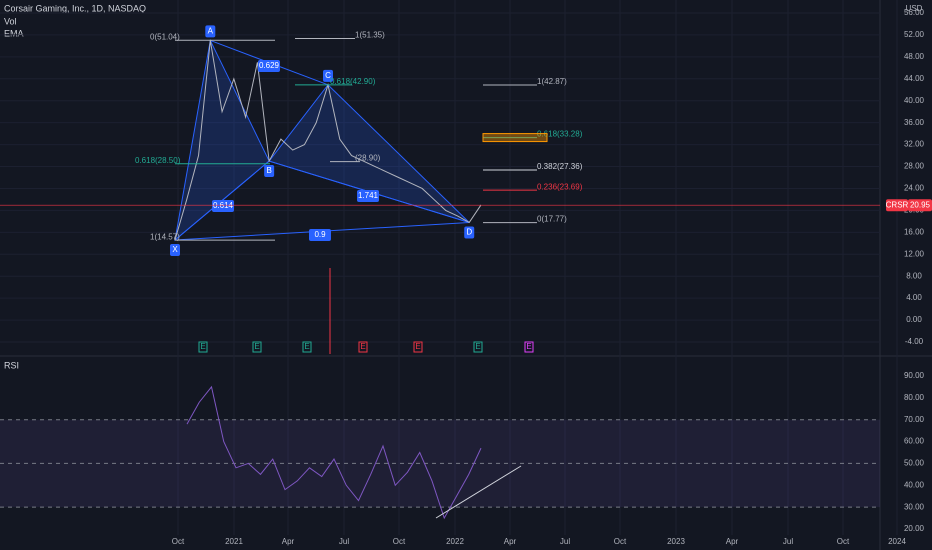 The image size is (932, 550). I want to click on pattern-ratio: 1.741, so click(368, 195).